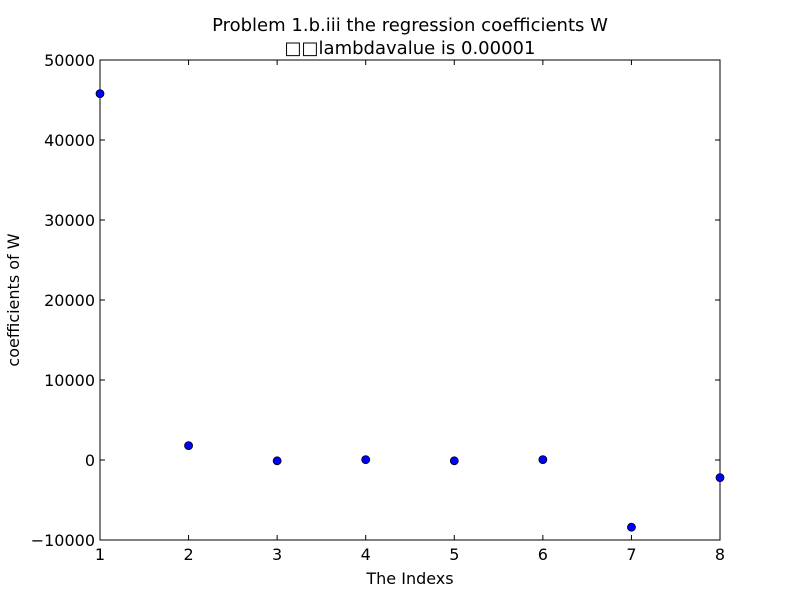  Describe the element at coordinates (720, 554) in the screenshot. I see `x-tick-label: 8` at that location.